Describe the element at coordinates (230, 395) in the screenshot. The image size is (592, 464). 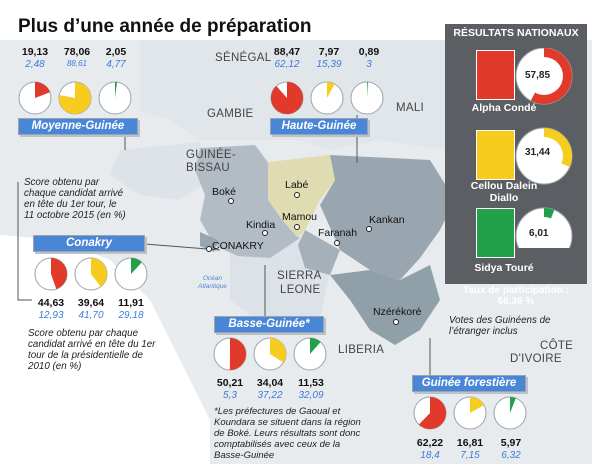
I see `basse-2010-conde: 5,3` at that location.